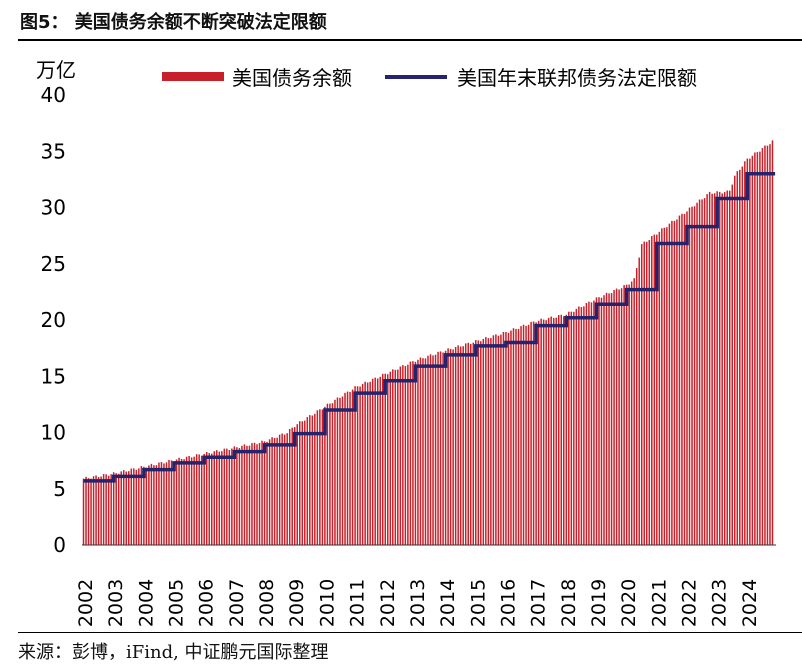 The width and height of the screenshot is (802, 666). Describe the element at coordinates (416, 76) in the screenshot. I see `legend-swatch-limit-line` at that location.